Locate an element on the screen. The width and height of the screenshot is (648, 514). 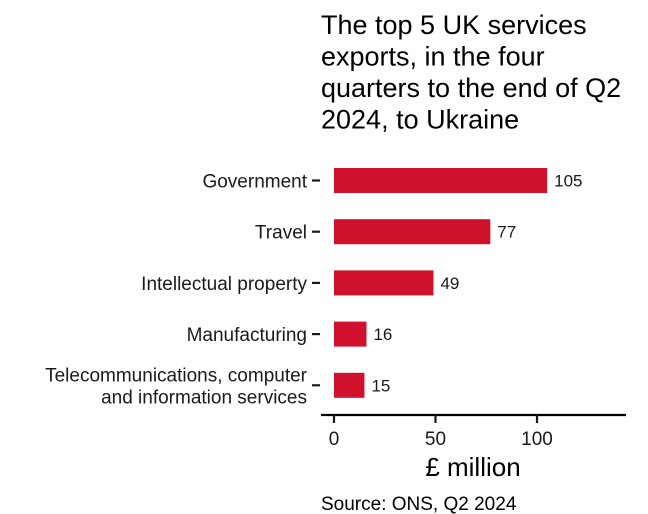
category-label-0: Government is located at coordinates (254, 182).